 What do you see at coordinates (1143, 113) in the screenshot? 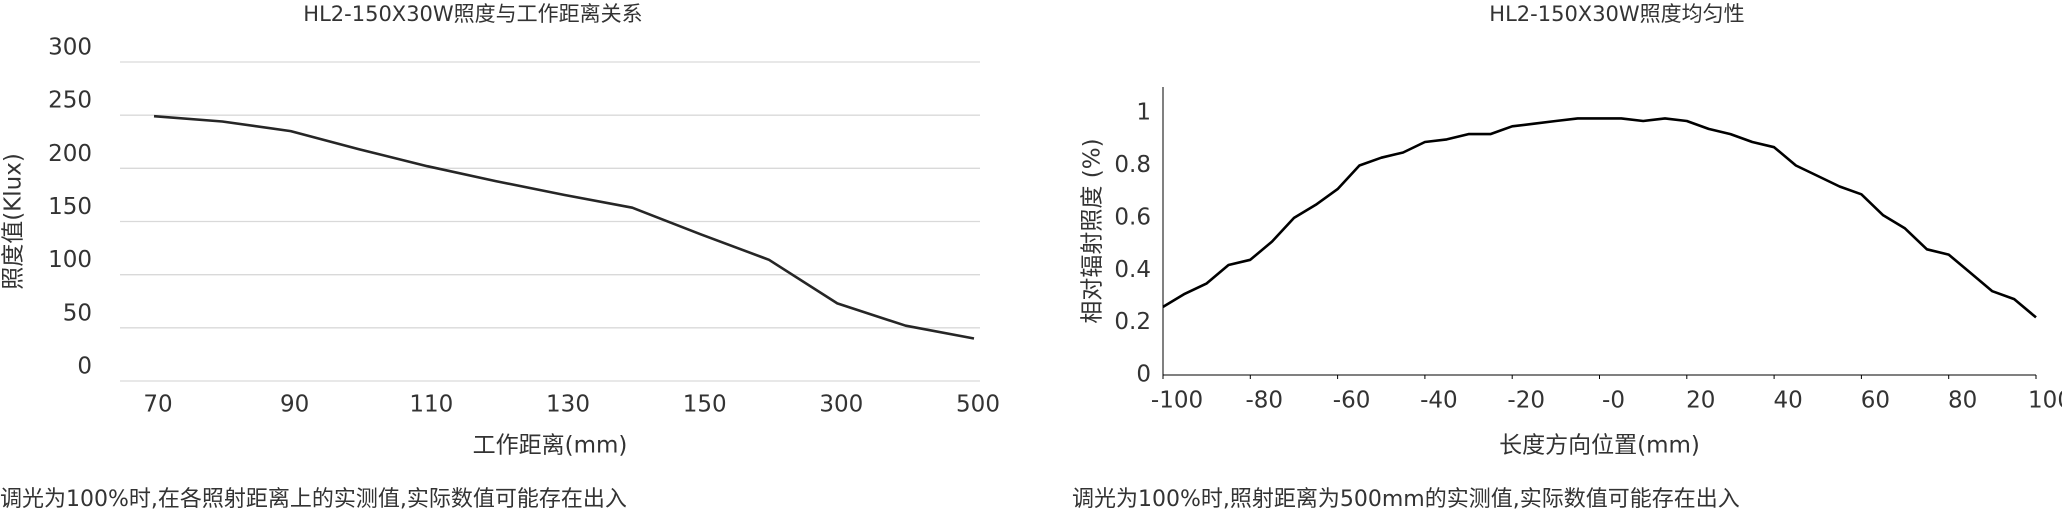
I see `y-tick-label: 1` at bounding box center [1143, 113].